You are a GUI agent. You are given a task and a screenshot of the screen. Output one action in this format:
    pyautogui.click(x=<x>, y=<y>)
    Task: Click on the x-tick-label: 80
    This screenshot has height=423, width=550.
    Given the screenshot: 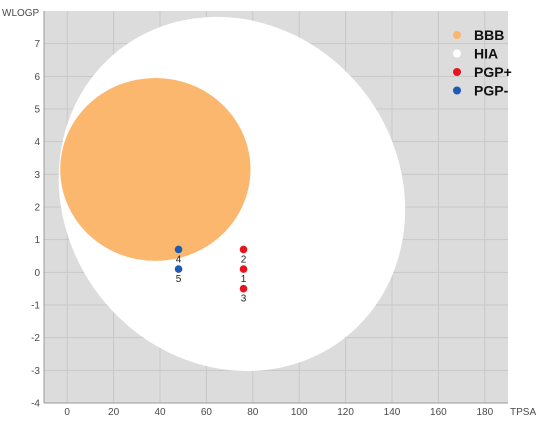 What is the action you would take?
    pyautogui.click(x=253, y=412)
    